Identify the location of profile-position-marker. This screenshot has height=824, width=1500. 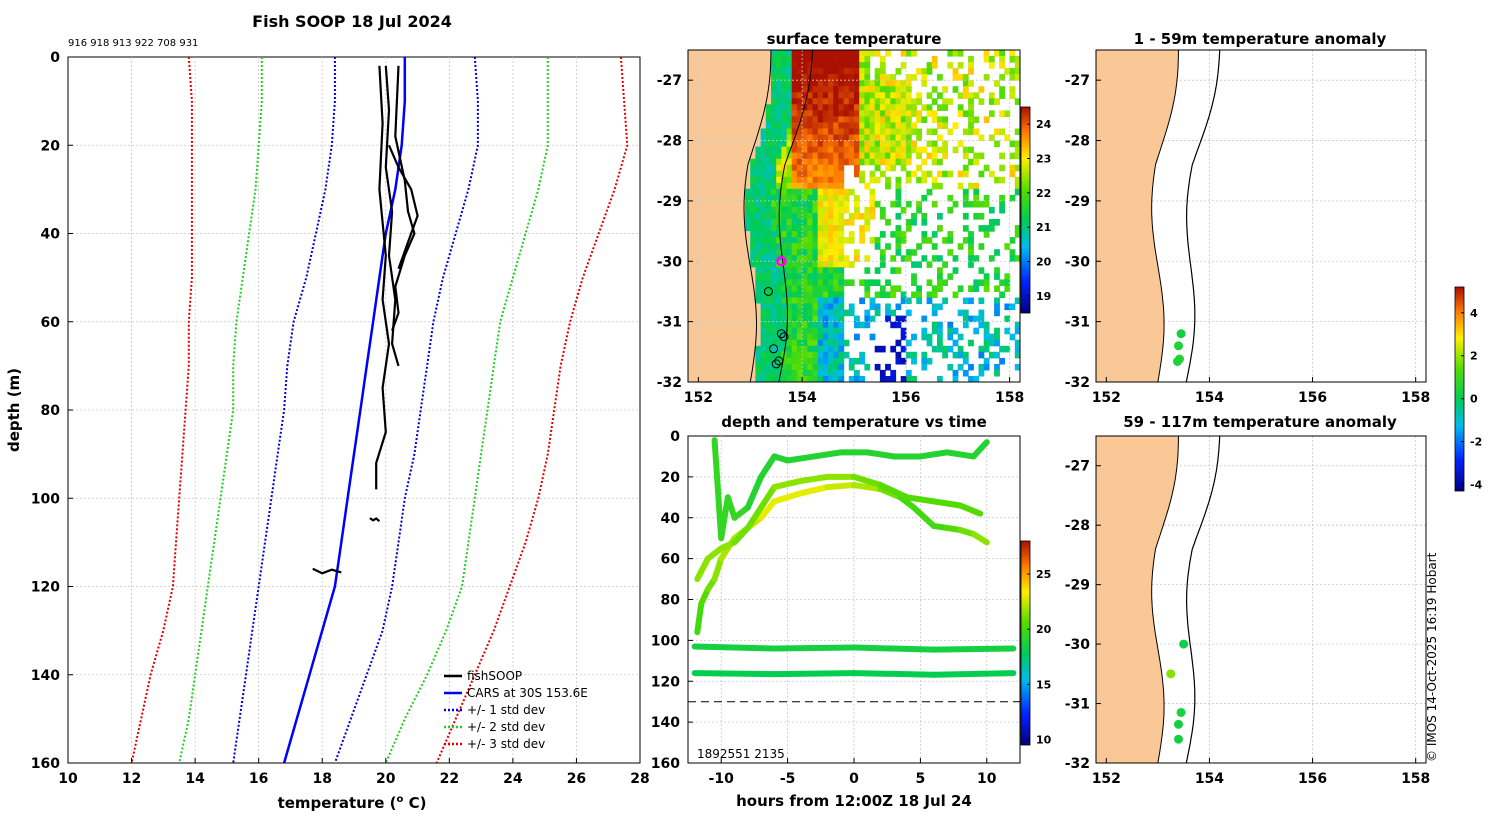
(781, 334).